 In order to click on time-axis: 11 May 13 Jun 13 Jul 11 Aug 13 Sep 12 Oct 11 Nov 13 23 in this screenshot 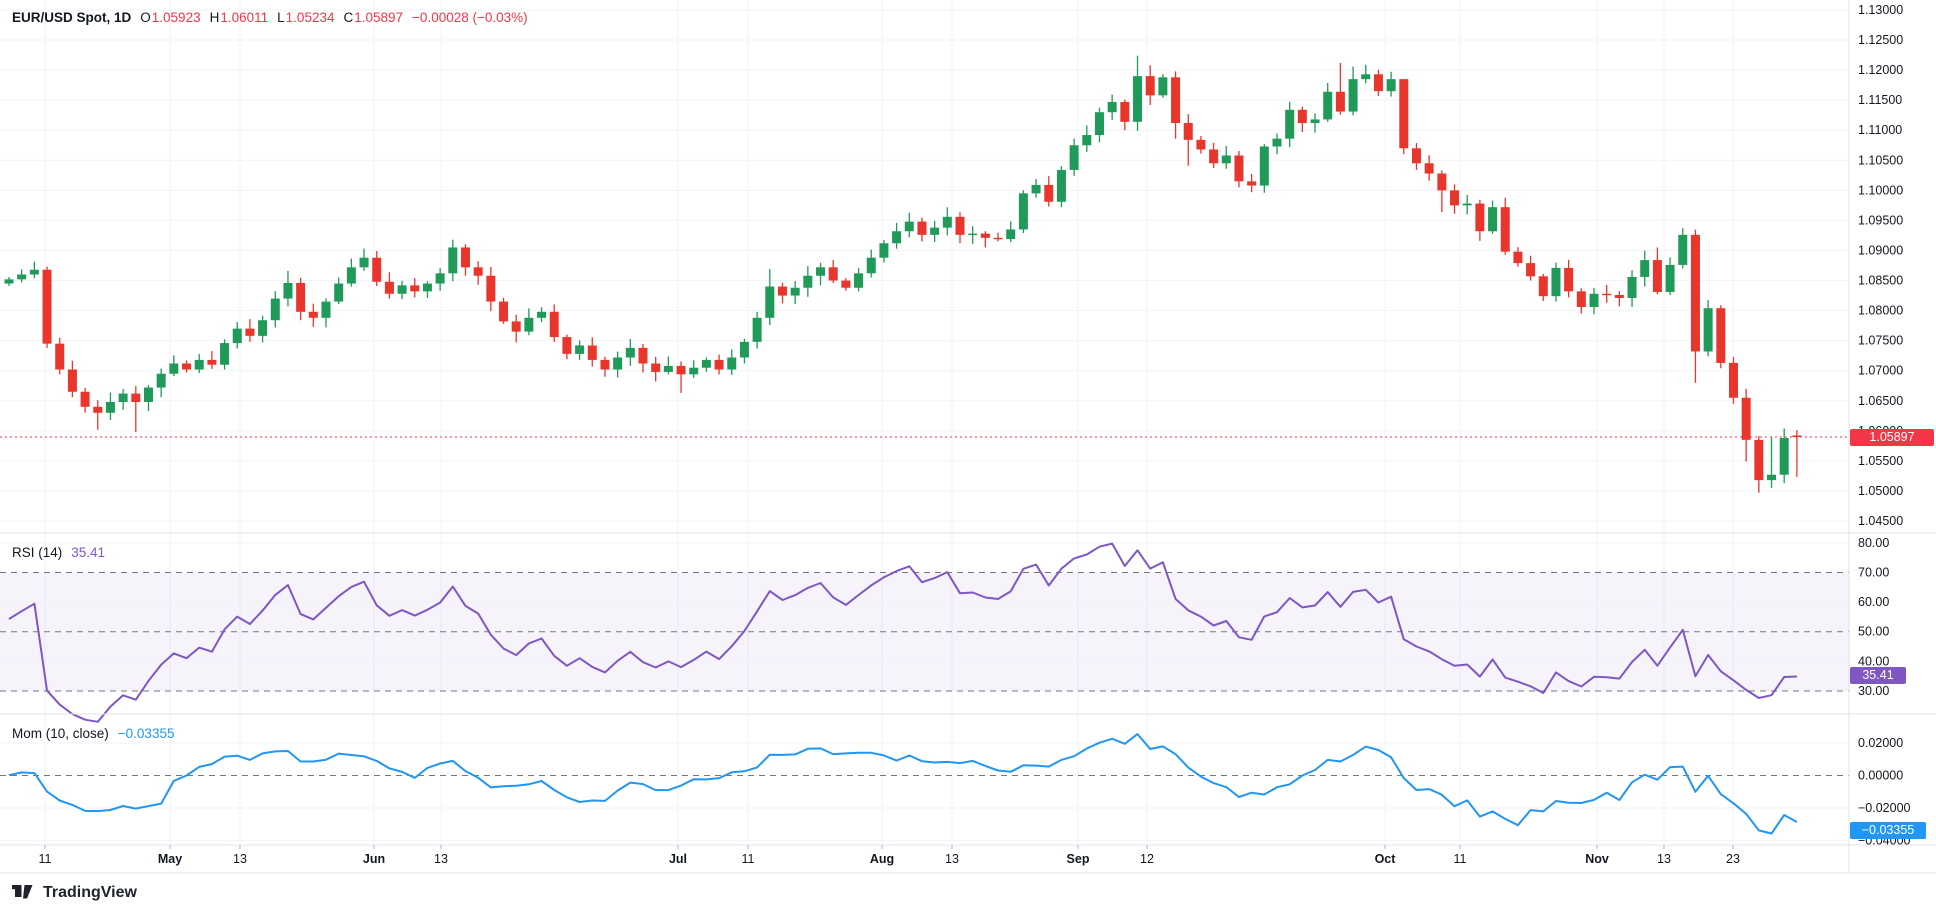, I will do `click(889, 855)`.